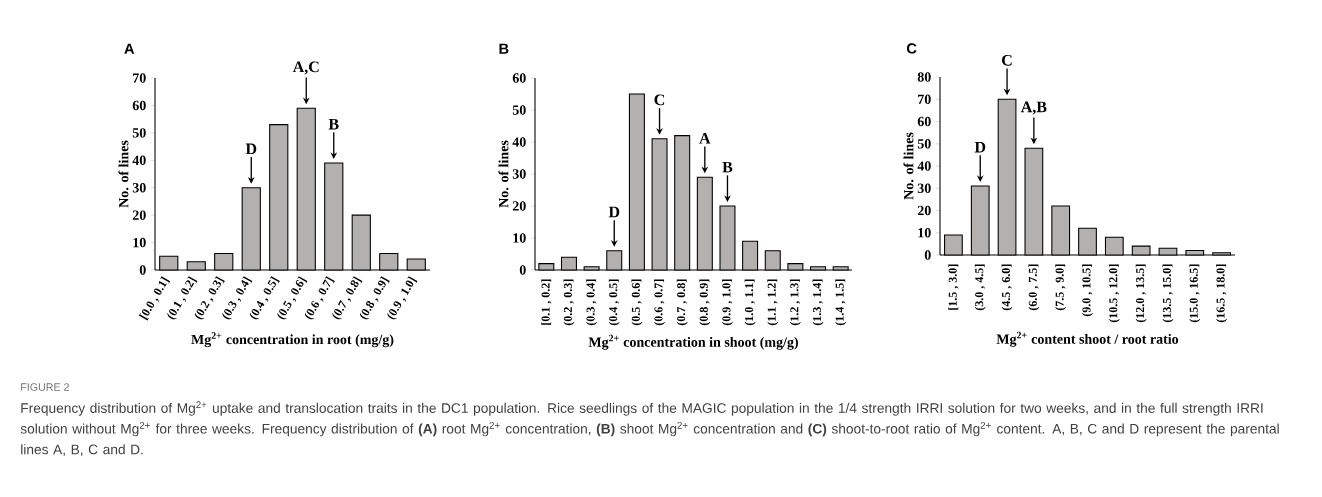 The height and width of the screenshot is (497, 1322). I want to click on x-tick-label: (0.7 , 0.8], so click(682, 302).